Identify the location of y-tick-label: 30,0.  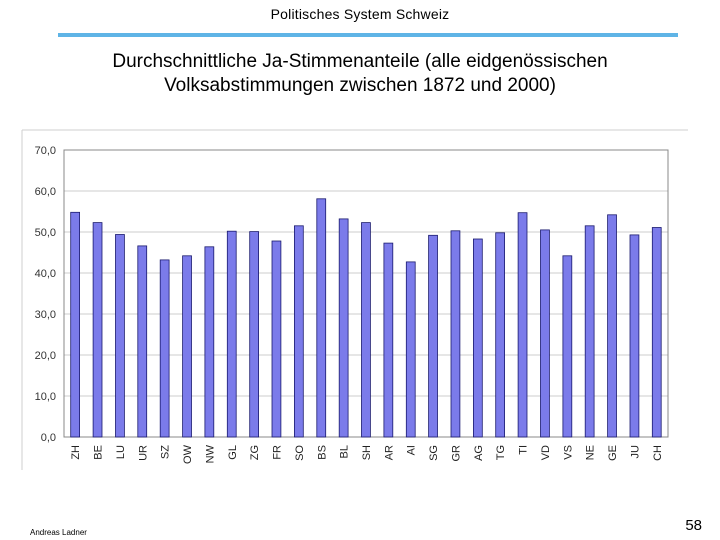
(45, 315).